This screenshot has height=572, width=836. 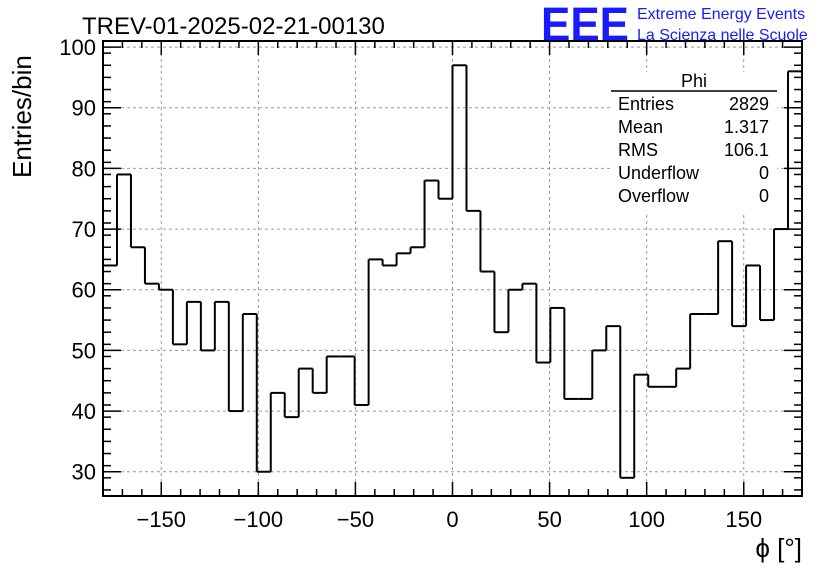 What do you see at coordinates (549, 519) in the screenshot?
I see `x-tick-label: 50` at bounding box center [549, 519].